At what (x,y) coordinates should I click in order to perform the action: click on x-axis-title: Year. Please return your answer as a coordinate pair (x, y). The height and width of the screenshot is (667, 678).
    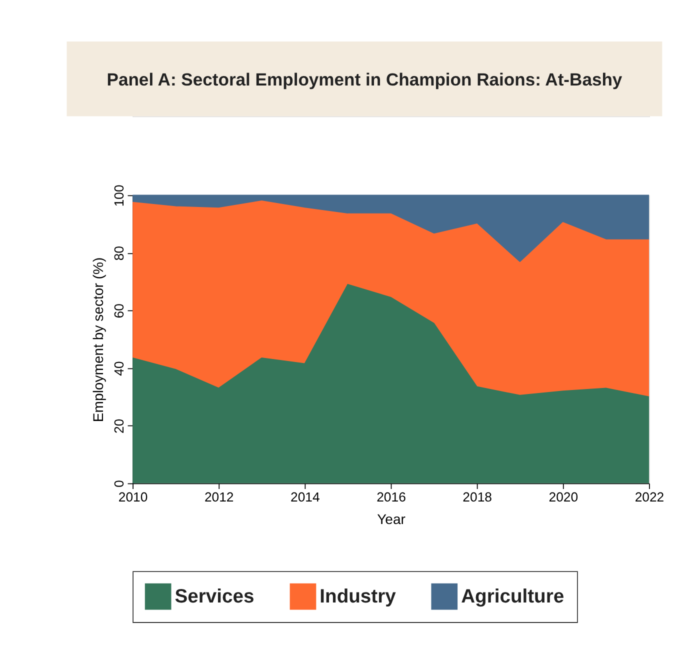
    Looking at the image, I should click on (391, 519).